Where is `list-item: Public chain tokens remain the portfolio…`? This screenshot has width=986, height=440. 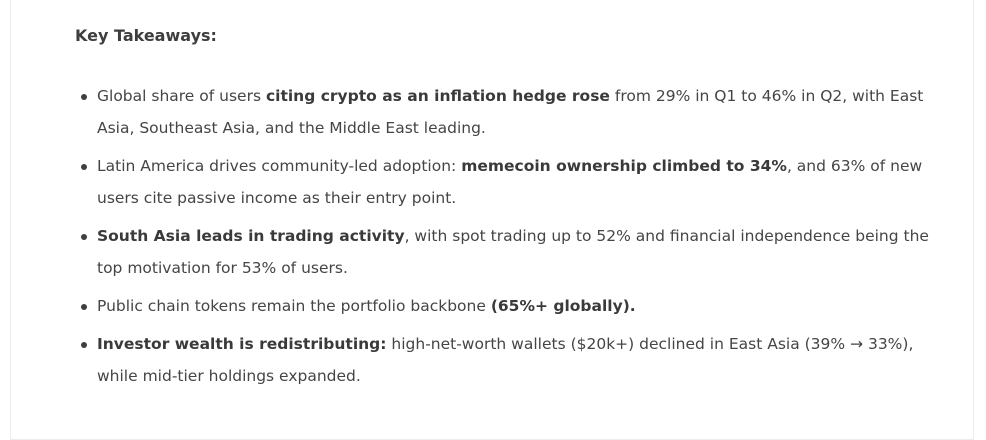
list-item: Public chain tokens remain the portfolio… is located at coordinates (514, 306).